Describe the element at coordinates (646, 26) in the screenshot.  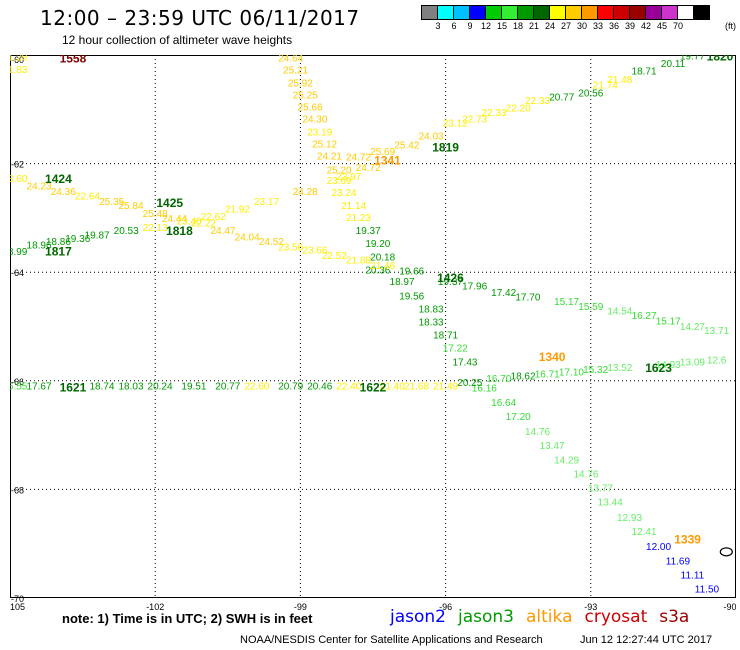
I see `legend-label: 42` at that location.